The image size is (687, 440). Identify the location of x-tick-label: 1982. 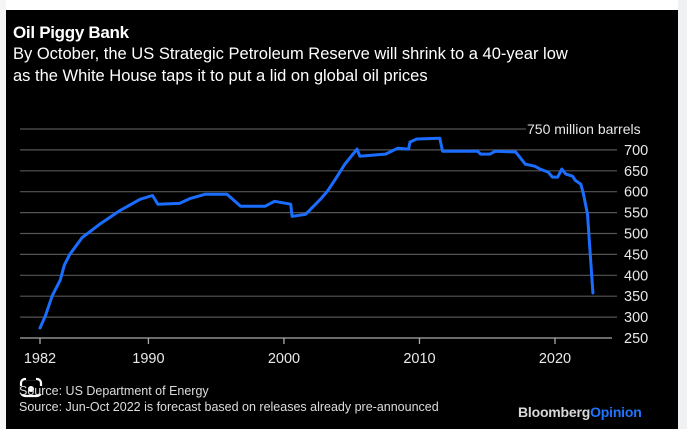
(40, 359).